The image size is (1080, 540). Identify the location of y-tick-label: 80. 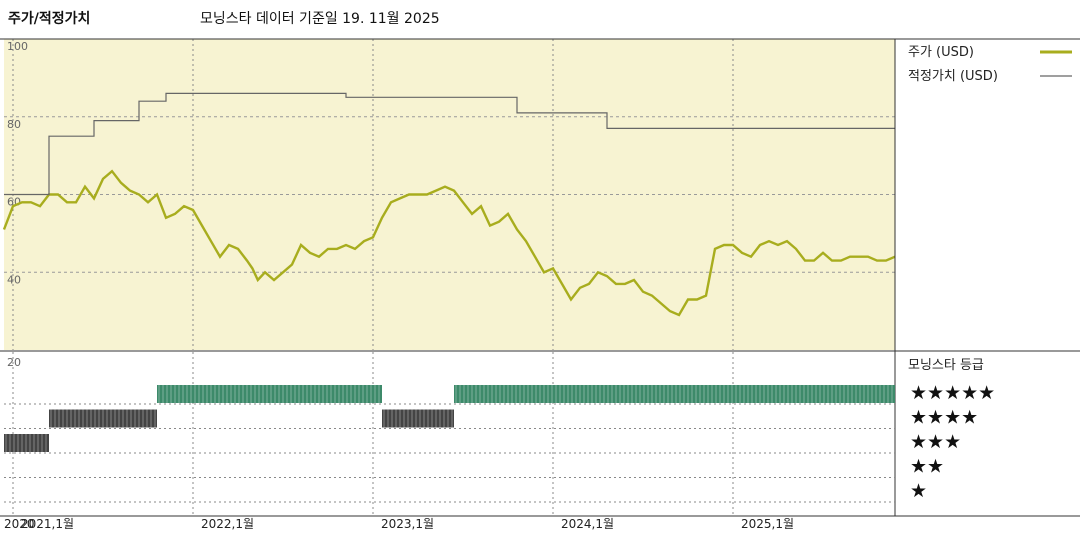
(14, 124).